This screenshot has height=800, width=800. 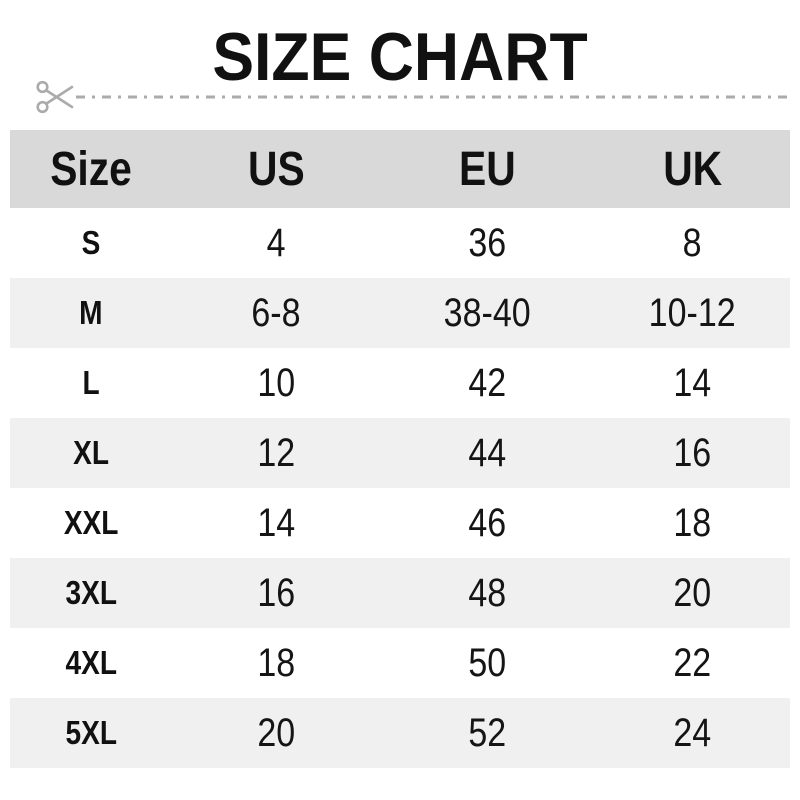 I want to click on size-label: 5XL, so click(x=91, y=732).